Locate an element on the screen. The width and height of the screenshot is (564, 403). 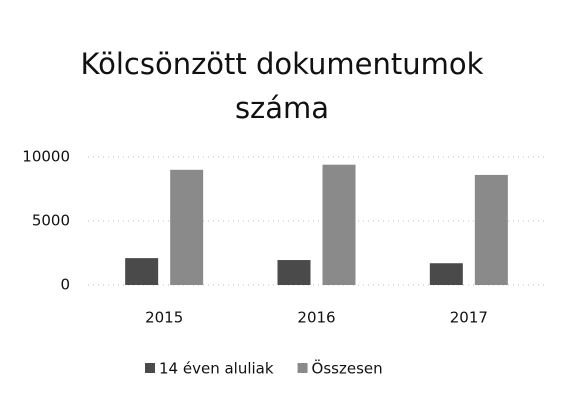
x-tick-label: 2015 is located at coordinates (164, 318).